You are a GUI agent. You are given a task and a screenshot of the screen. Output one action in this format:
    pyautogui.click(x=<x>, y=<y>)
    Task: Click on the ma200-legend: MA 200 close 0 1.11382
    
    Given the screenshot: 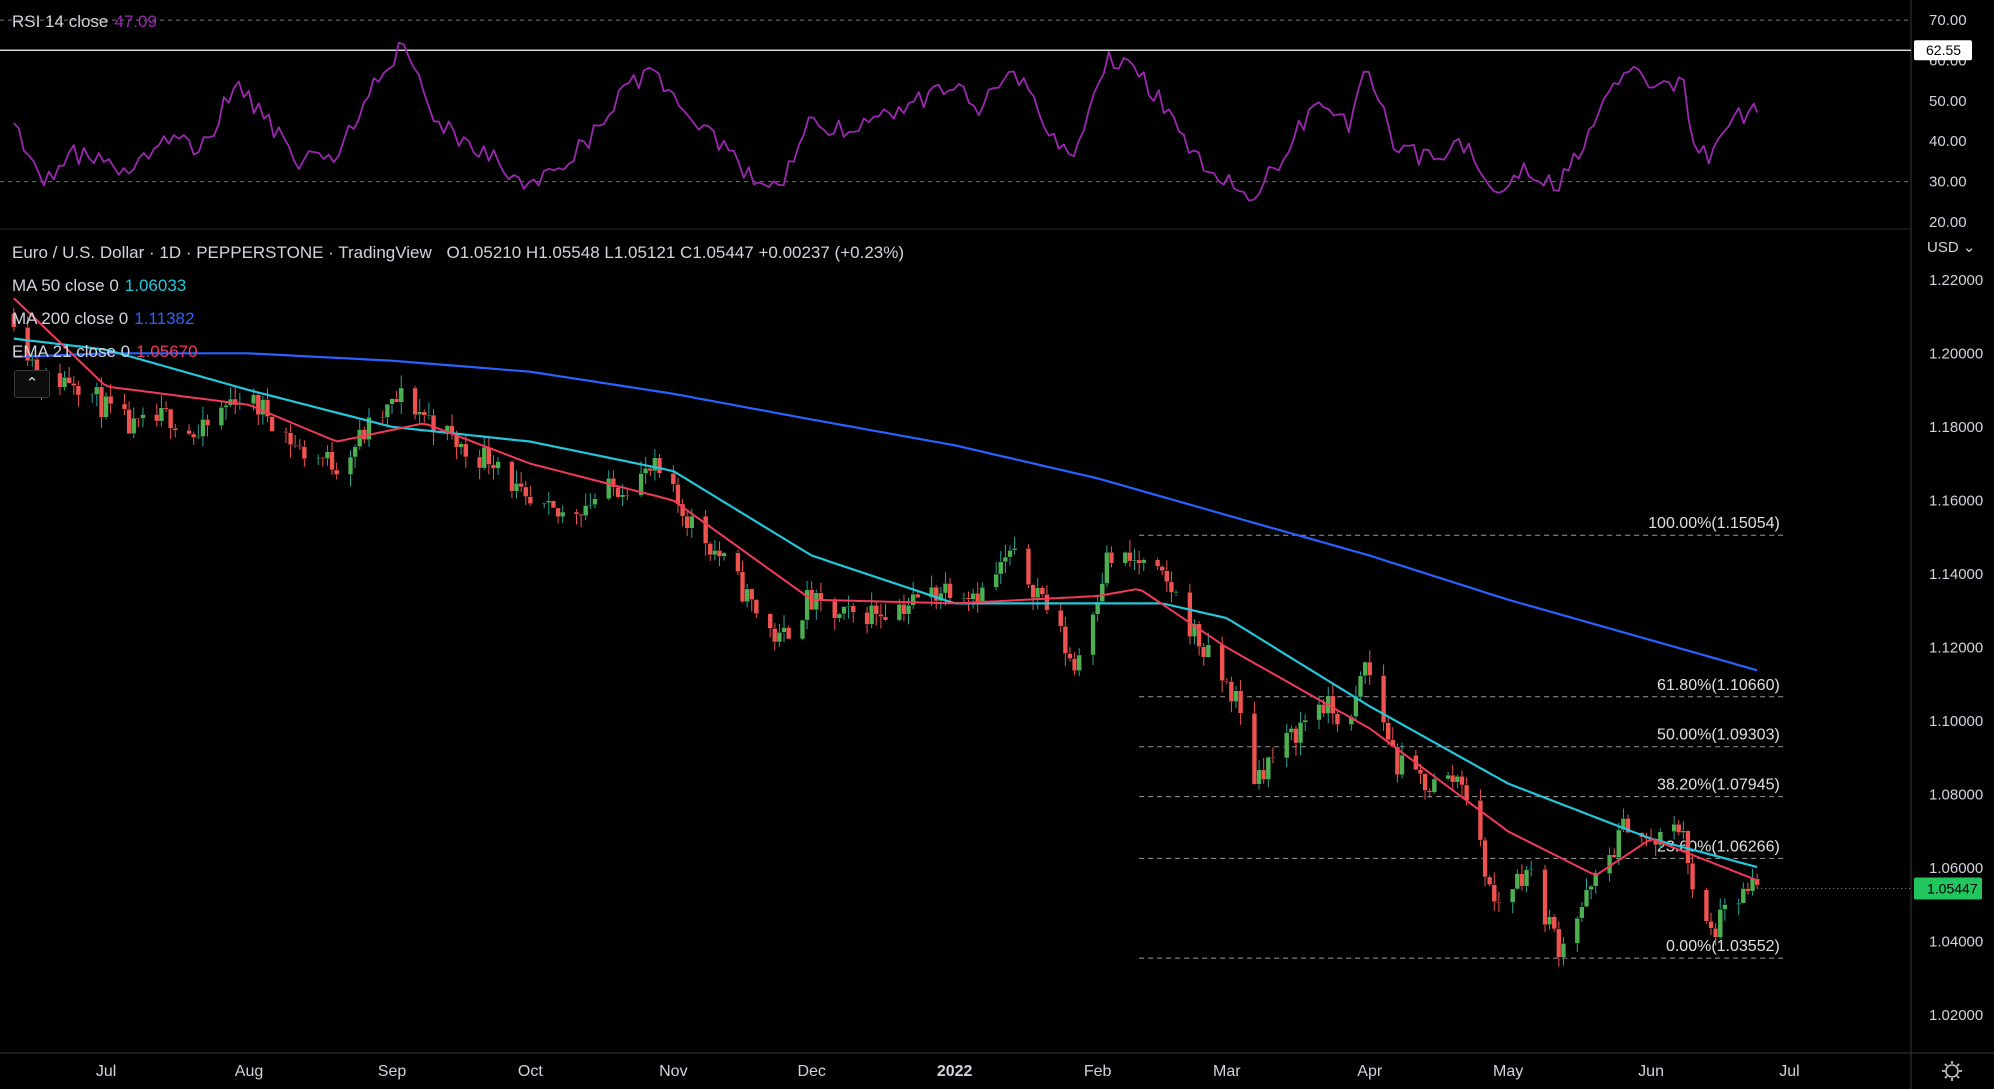 What is the action you would take?
    pyautogui.click(x=103, y=319)
    